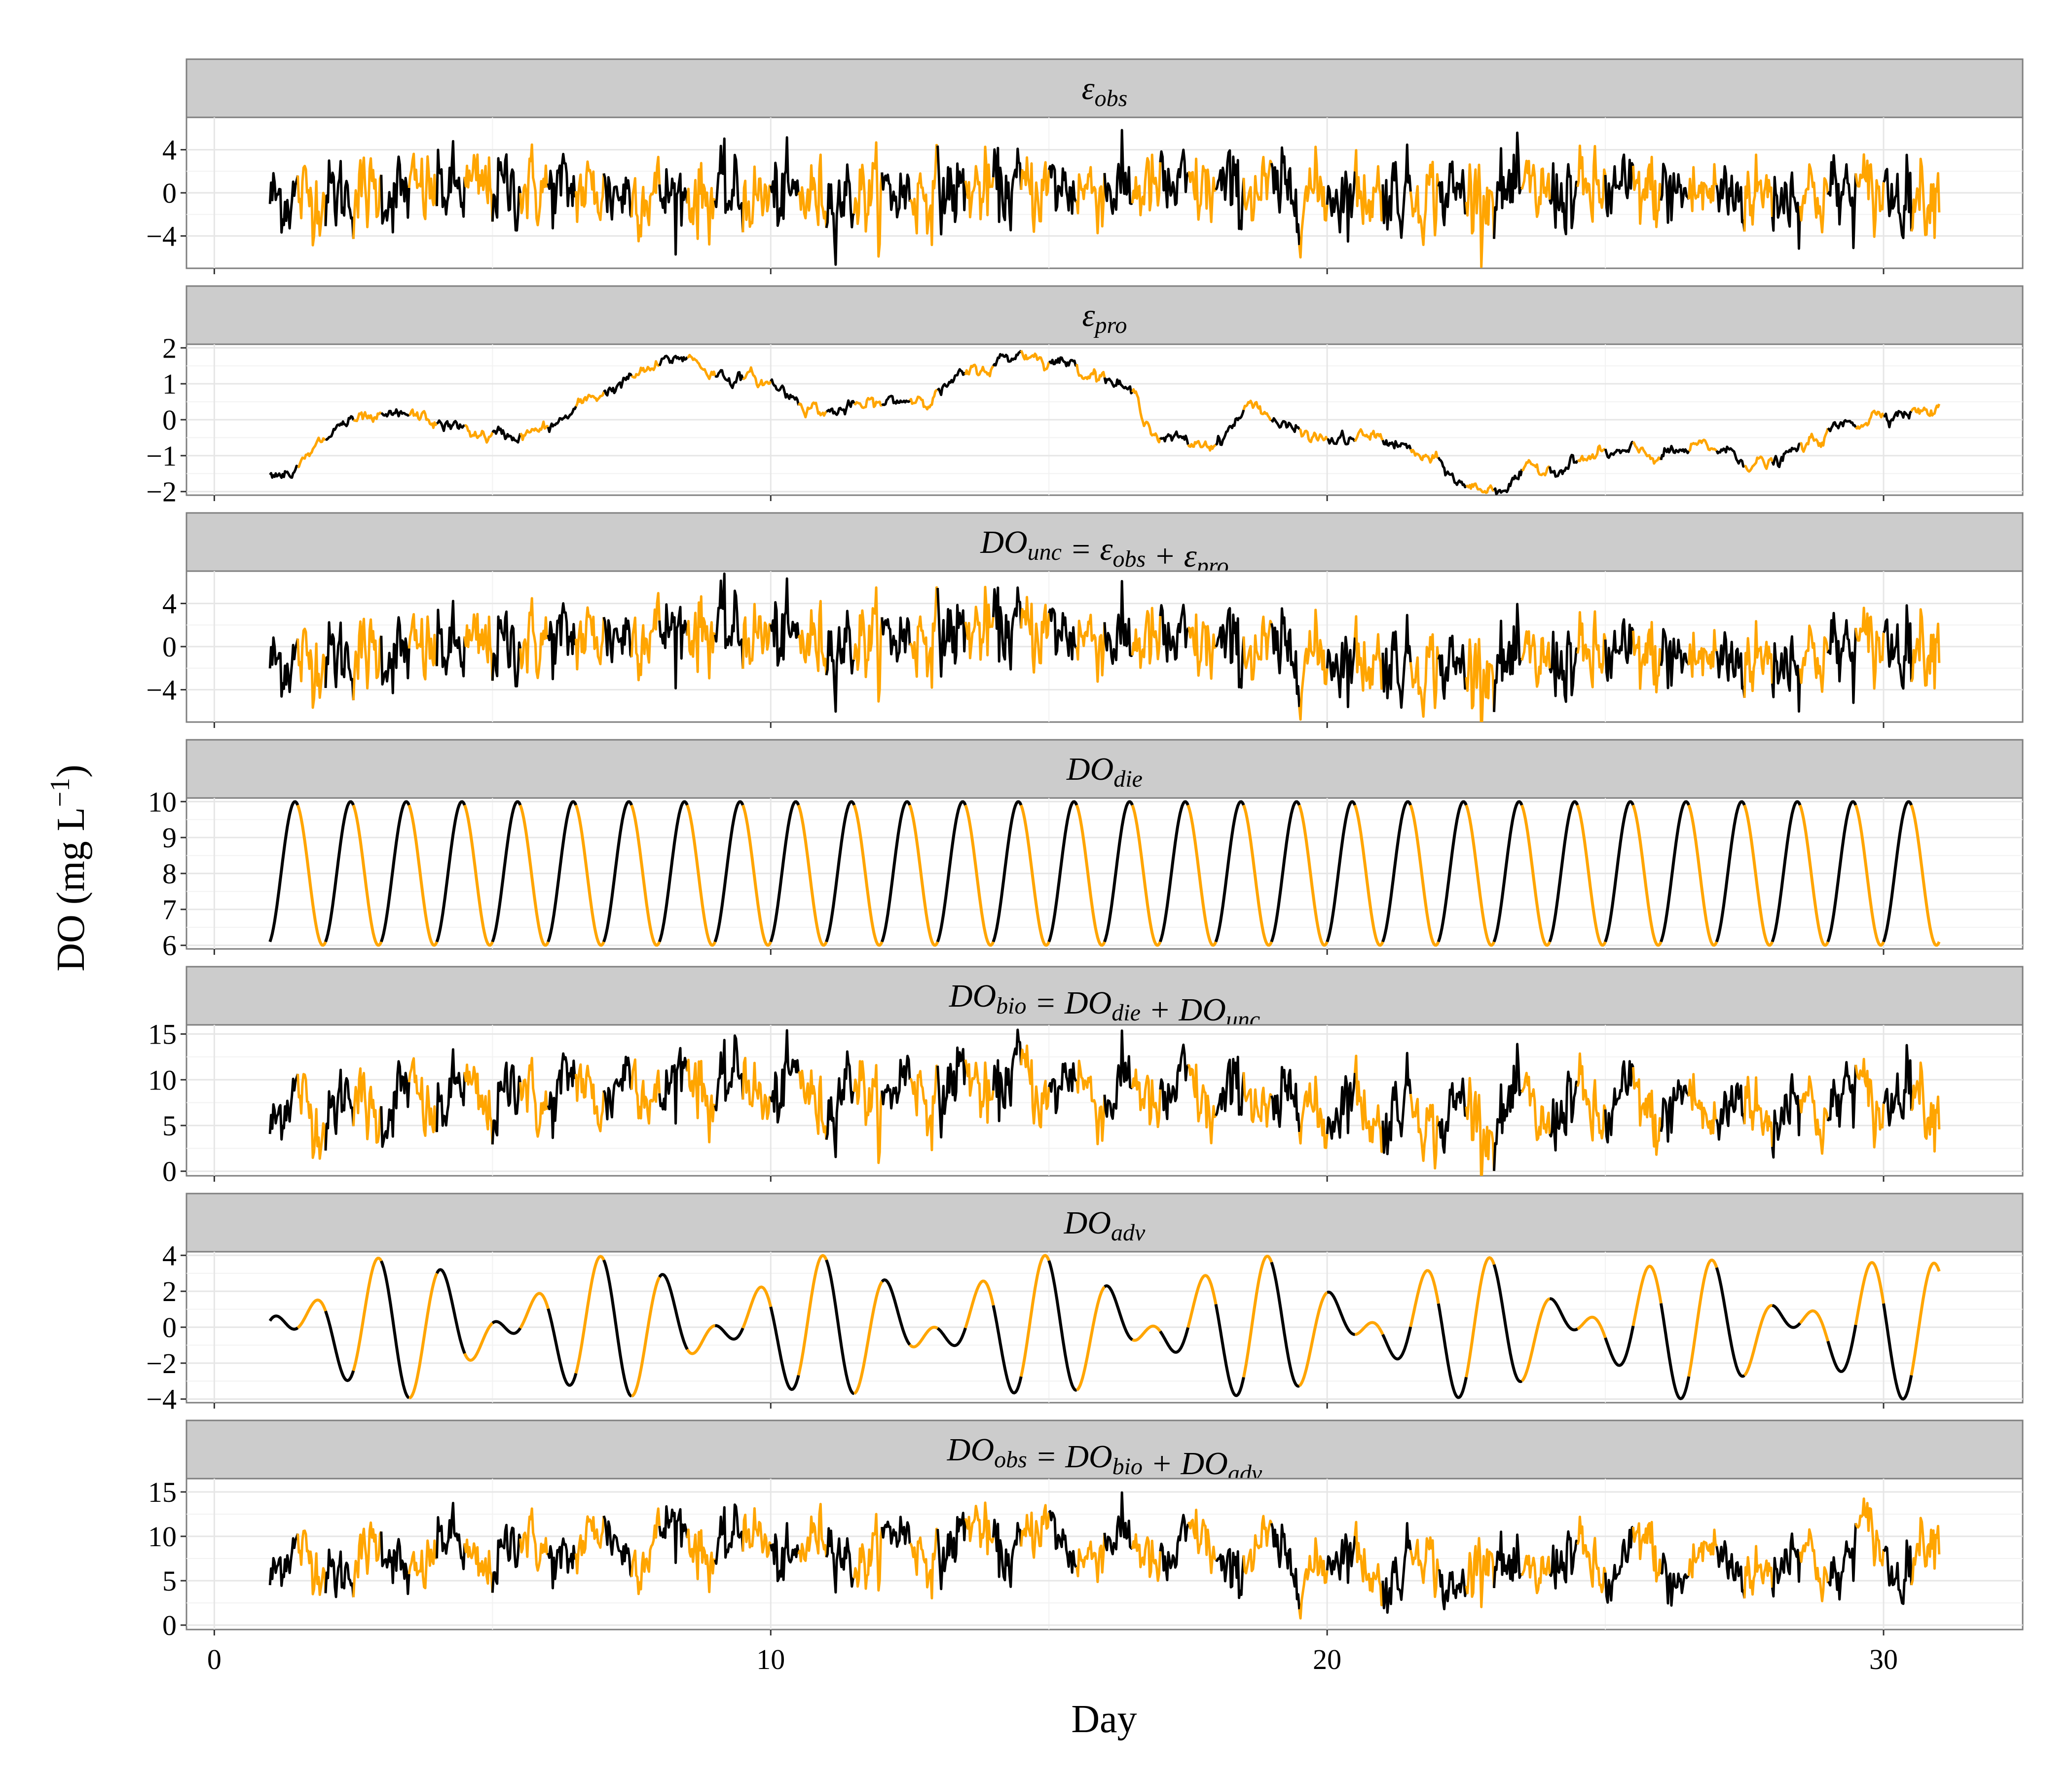  Describe the element at coordinates (169, 910) in the screenshot. I see `y-tick-label: 7` at that location.